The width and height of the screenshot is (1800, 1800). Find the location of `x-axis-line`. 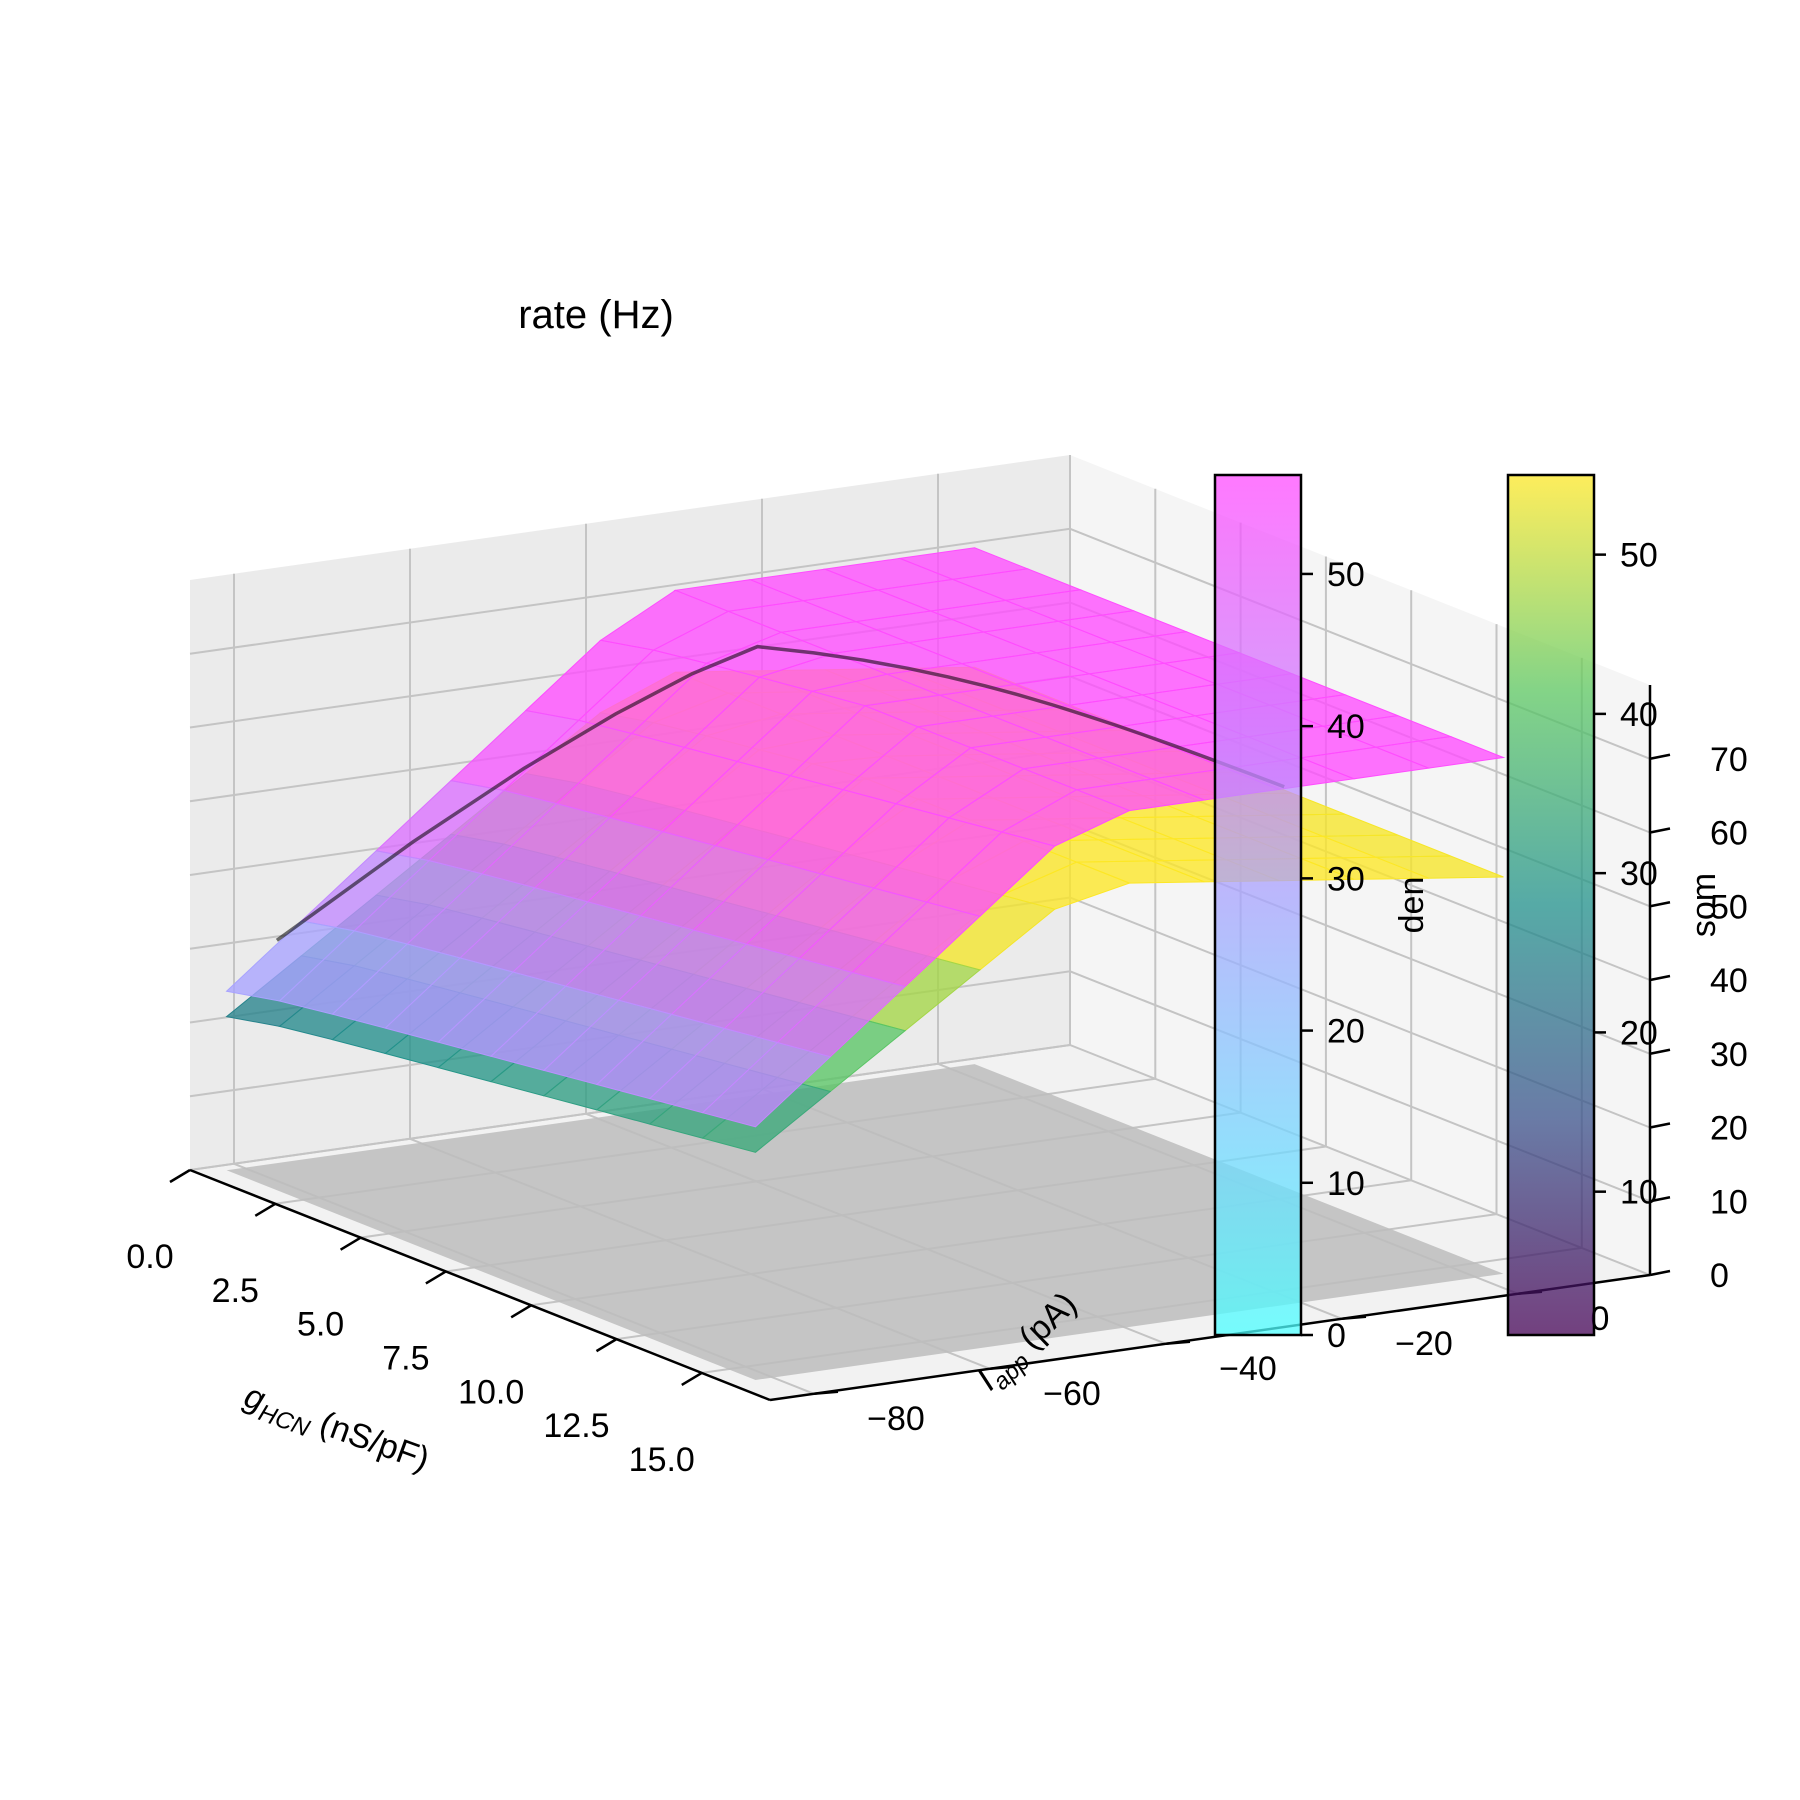

x-axis-line is located at coordinates (480, 1285).